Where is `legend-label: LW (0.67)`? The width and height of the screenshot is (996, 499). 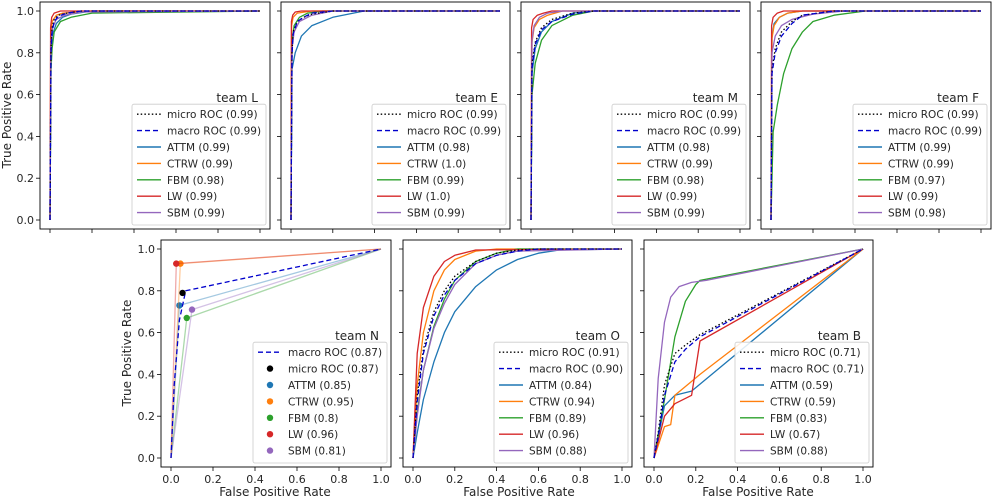
legend-label: LW (0.67) is located at coordinates (795, 435).